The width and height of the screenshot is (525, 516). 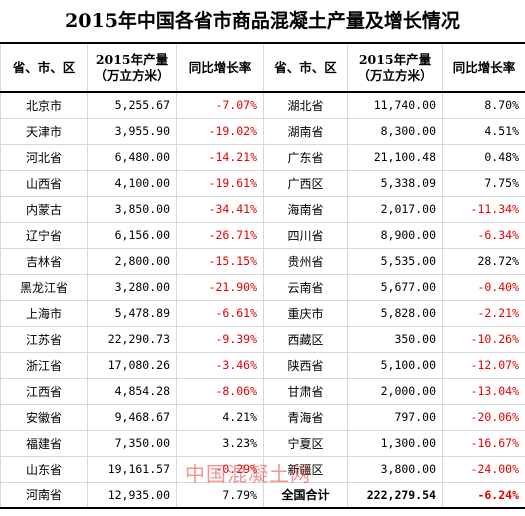 I want to click on growth-rate-right: -13.04%, so click(x=483, y=391).